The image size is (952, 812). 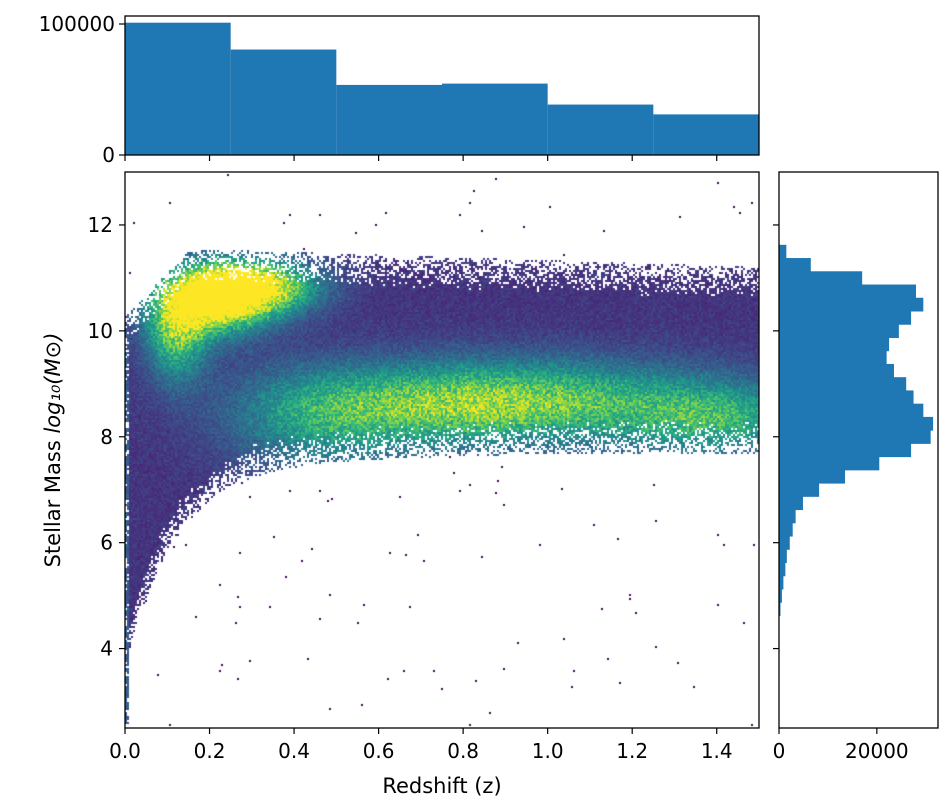 What do you see at coordinates (53, 501) in the screenshot?
I see `y-axis-label-text: Stellar Mass` at bounding box center [53, 501].